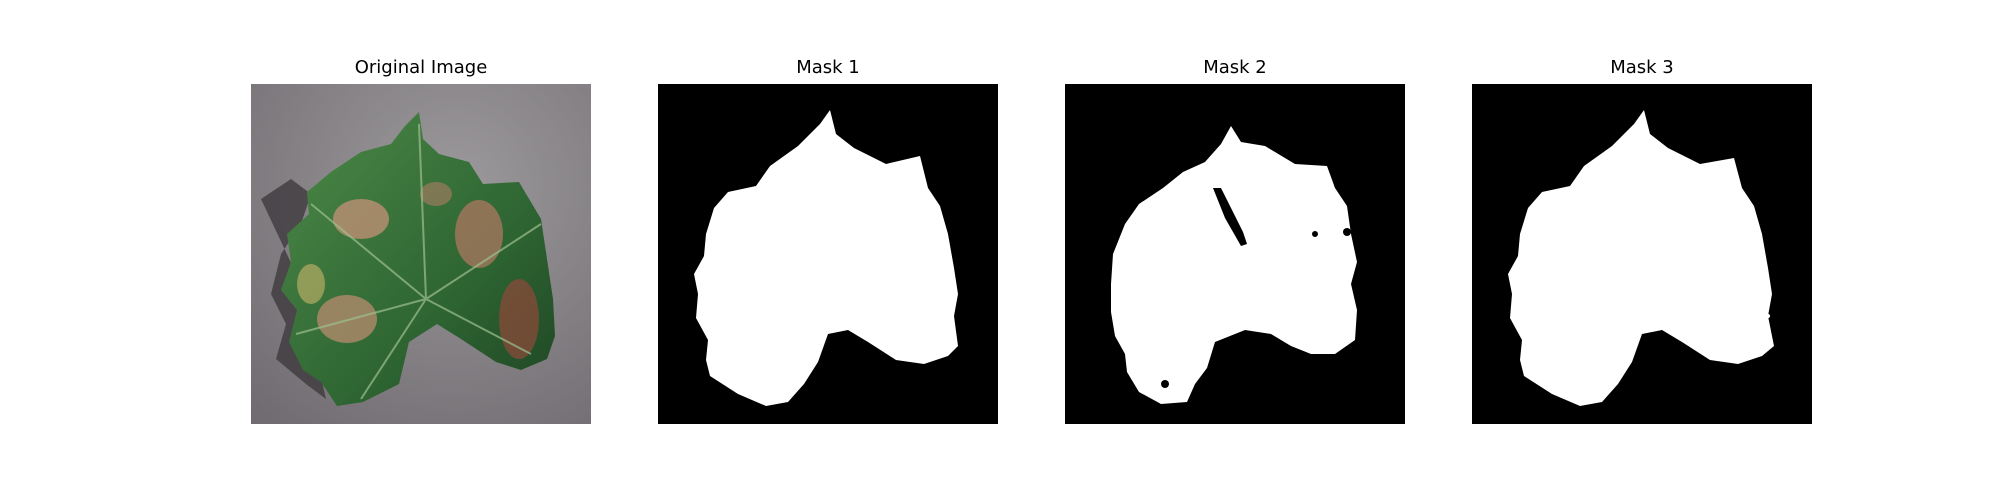 This screenshot has height=500, width=2000. What do you see at coordinates (421, 67) in the screenshot?
I see `panel-title: Original Image` at bounding box center [421, 67].